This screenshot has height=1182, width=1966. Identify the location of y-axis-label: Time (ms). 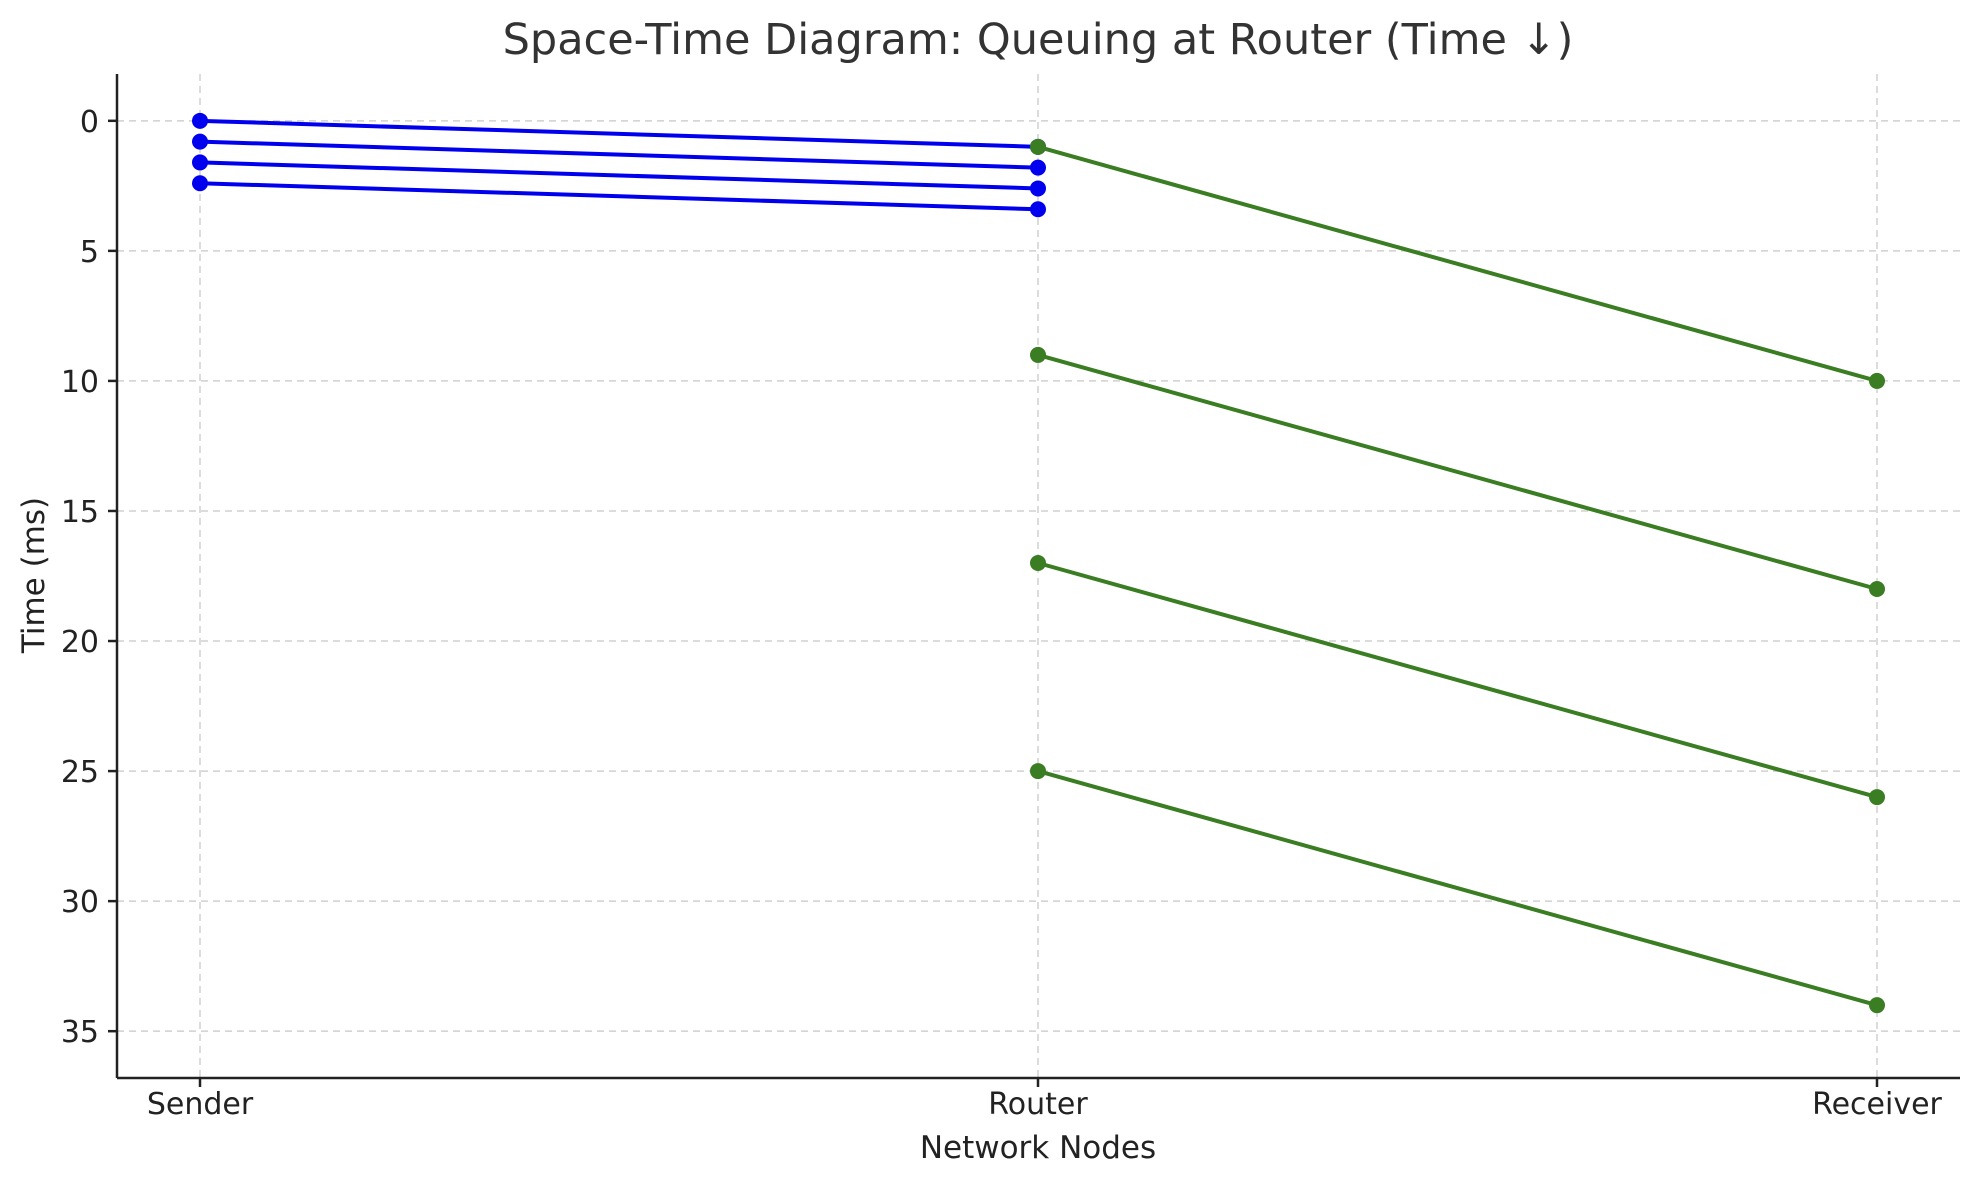
(34, 575).